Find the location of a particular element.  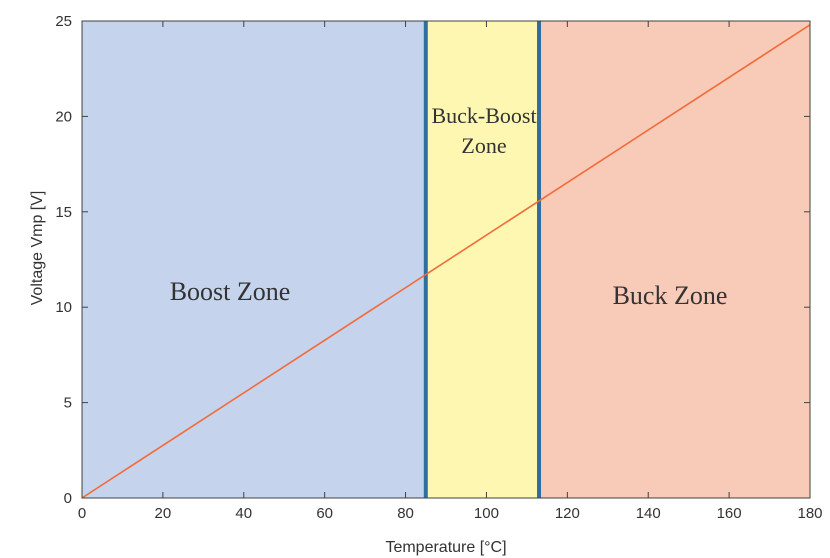

y-tick-label: 20 is located at coordinates (63, 116).